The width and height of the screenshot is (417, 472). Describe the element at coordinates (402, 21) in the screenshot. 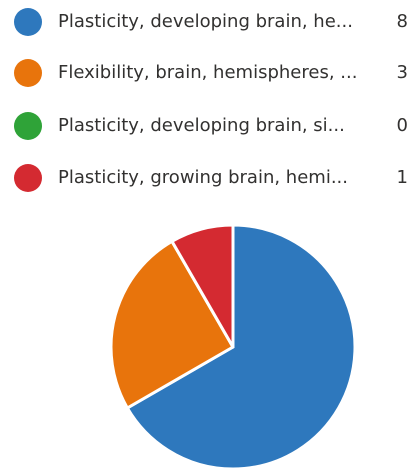

I see `legend-count: 8` at that location.